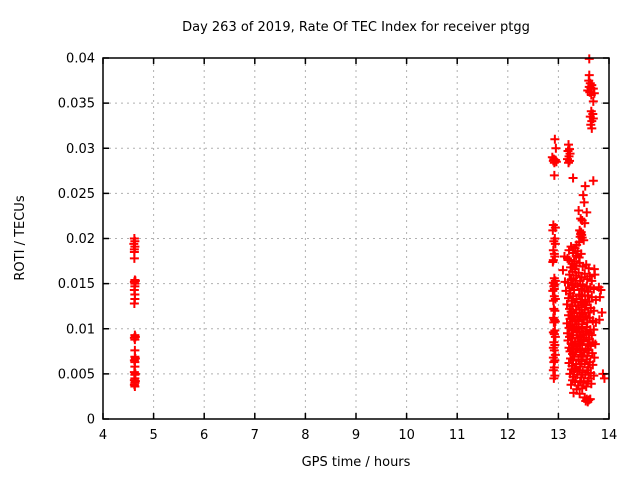  What do you see at coordinates (80, 239) in the screenshot?
I see `y-tick-label: 0.02` at bounding box center [80, 239].